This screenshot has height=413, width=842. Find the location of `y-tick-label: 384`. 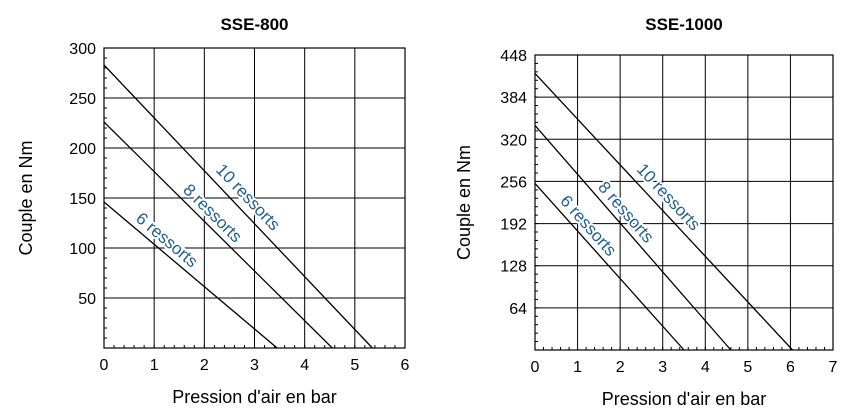

y-tick-label: 384 is located at coordinates (513, 98).